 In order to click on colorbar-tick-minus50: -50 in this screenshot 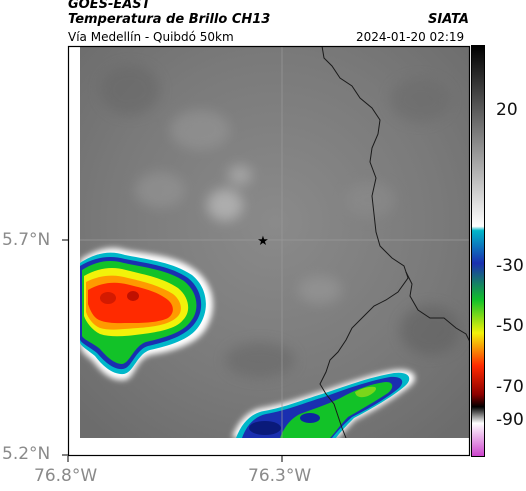, I will do `click(510, 326)`.